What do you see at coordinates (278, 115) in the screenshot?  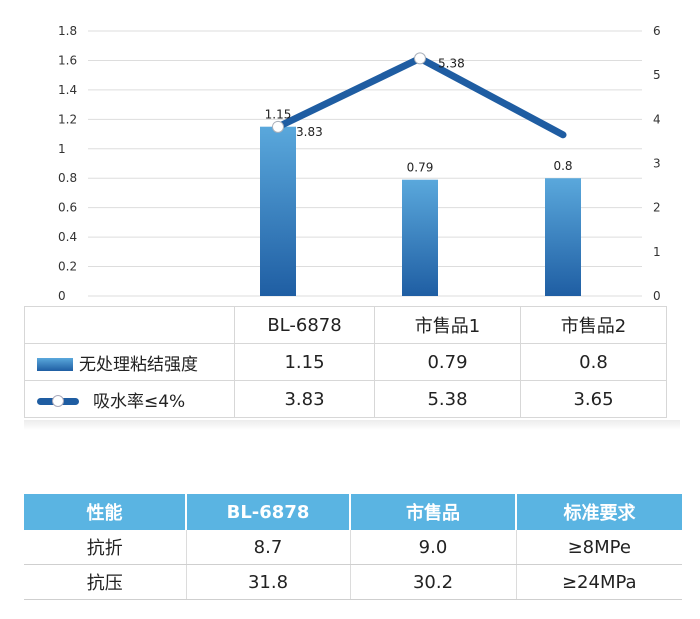 I see `bar-data-label: 1.15` at bounding box center [278, 115].